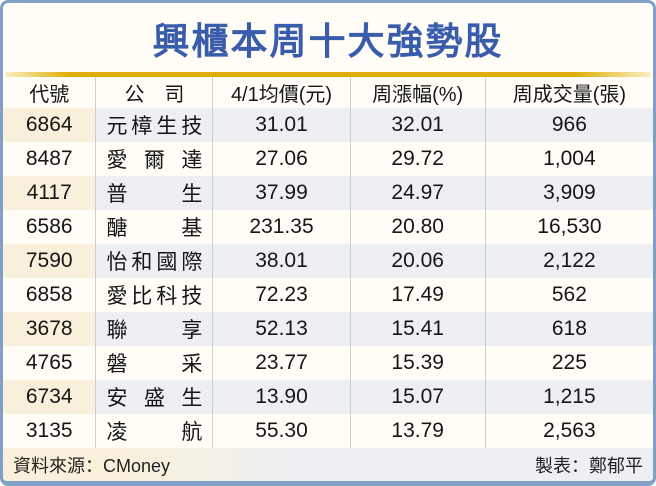 The height and width of the screenshot is (486, 656). What do you see at coordinates (569, 294) in the screenshot?
I see `cell-volume: 562` at bounding box center [569, 294].